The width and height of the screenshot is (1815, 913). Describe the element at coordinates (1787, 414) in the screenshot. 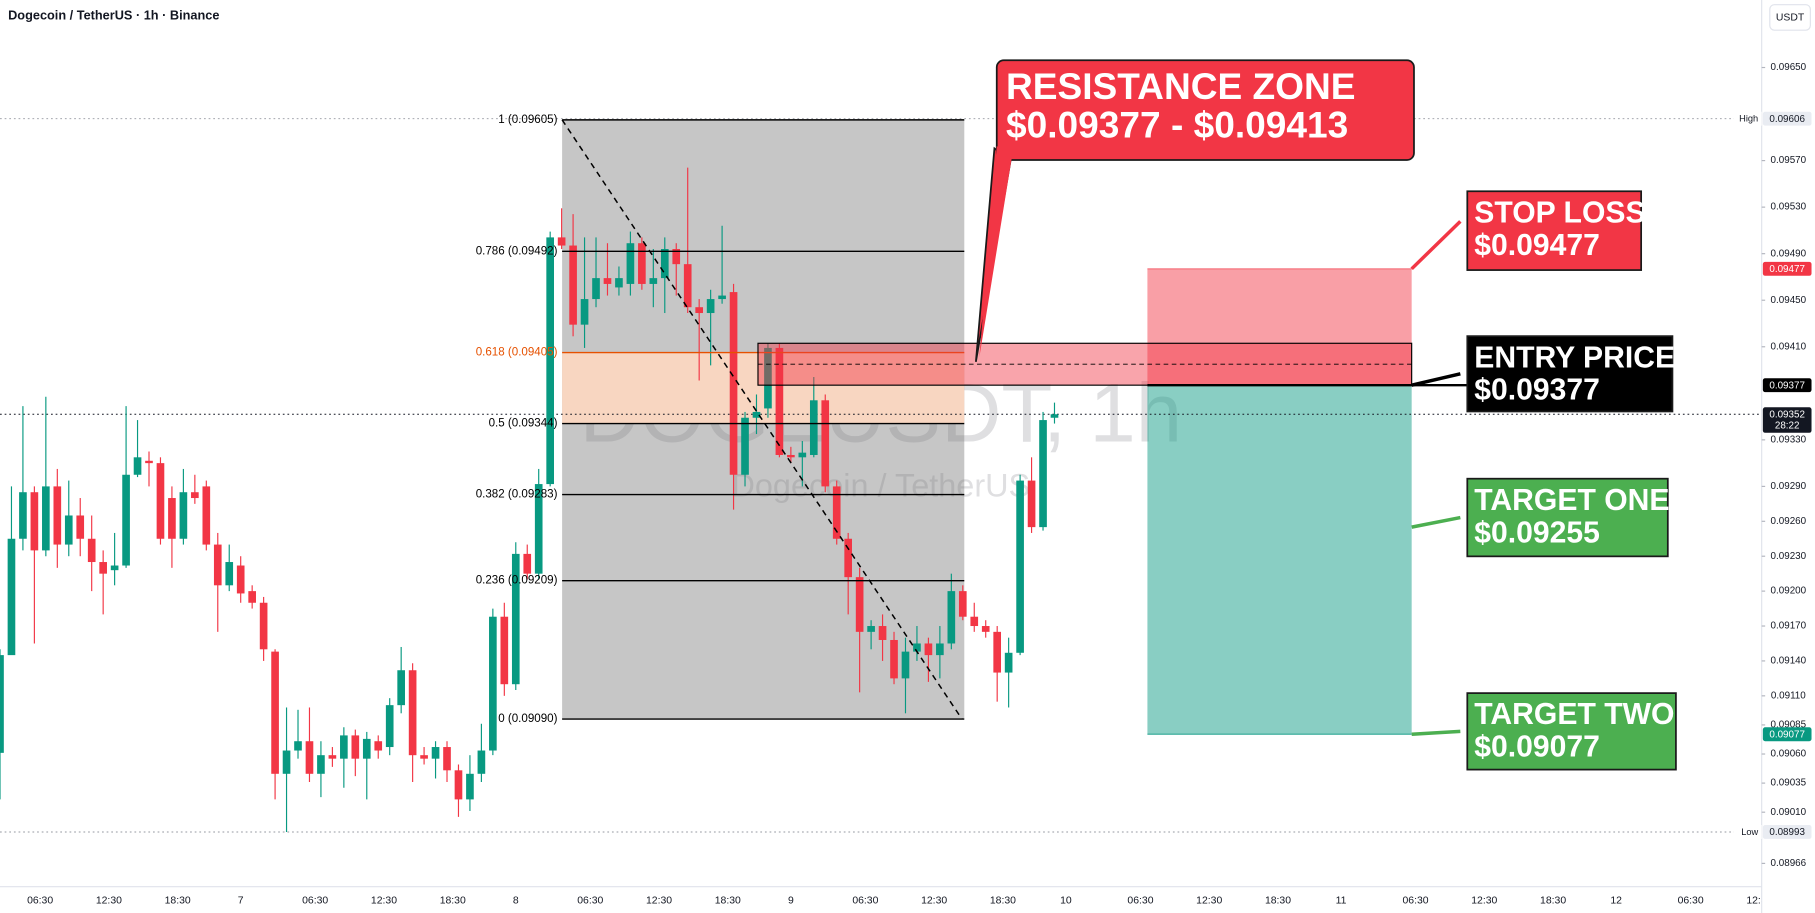

I see `price-label: 0.09352` at that location.